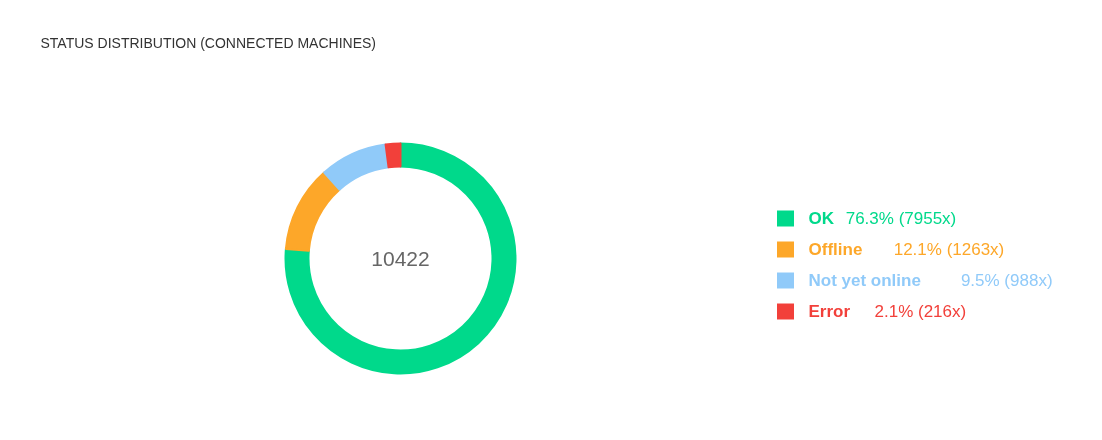 The width and height of the screenshot is (1102, 440). I want to click on legend-label: OK, so click(821, 218).